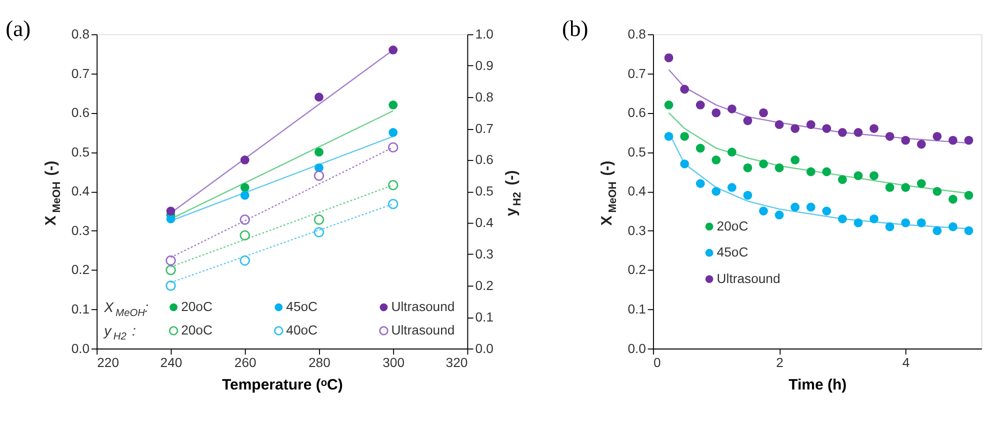 The width and height of the screenshot is (987, 423). What do you see at coordinates (319, 362) in the screenshot?
I see `x-tick-label: 280` at bounding box center [319, 362].